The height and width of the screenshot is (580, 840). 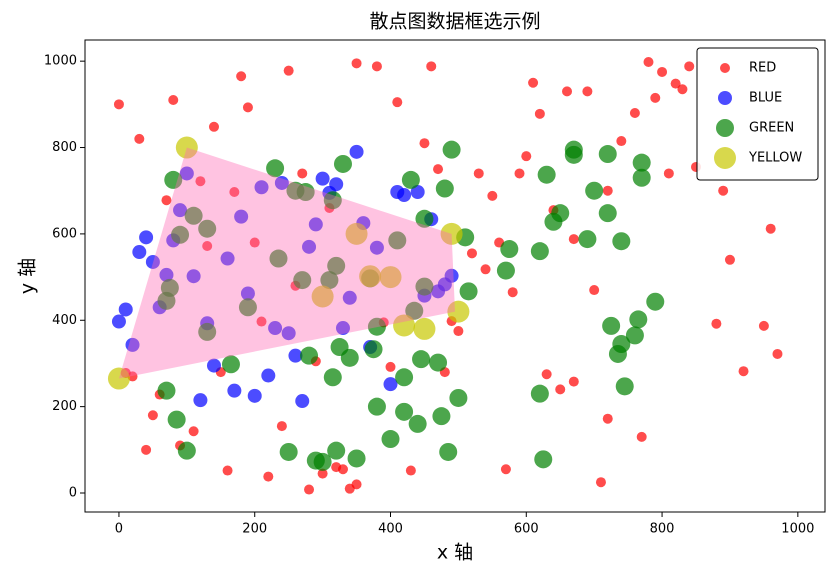 What do you see at coordinates (775, 158) in the screenshot?
I see `legend-label: YELLOW` at bounding box center [775, 158].